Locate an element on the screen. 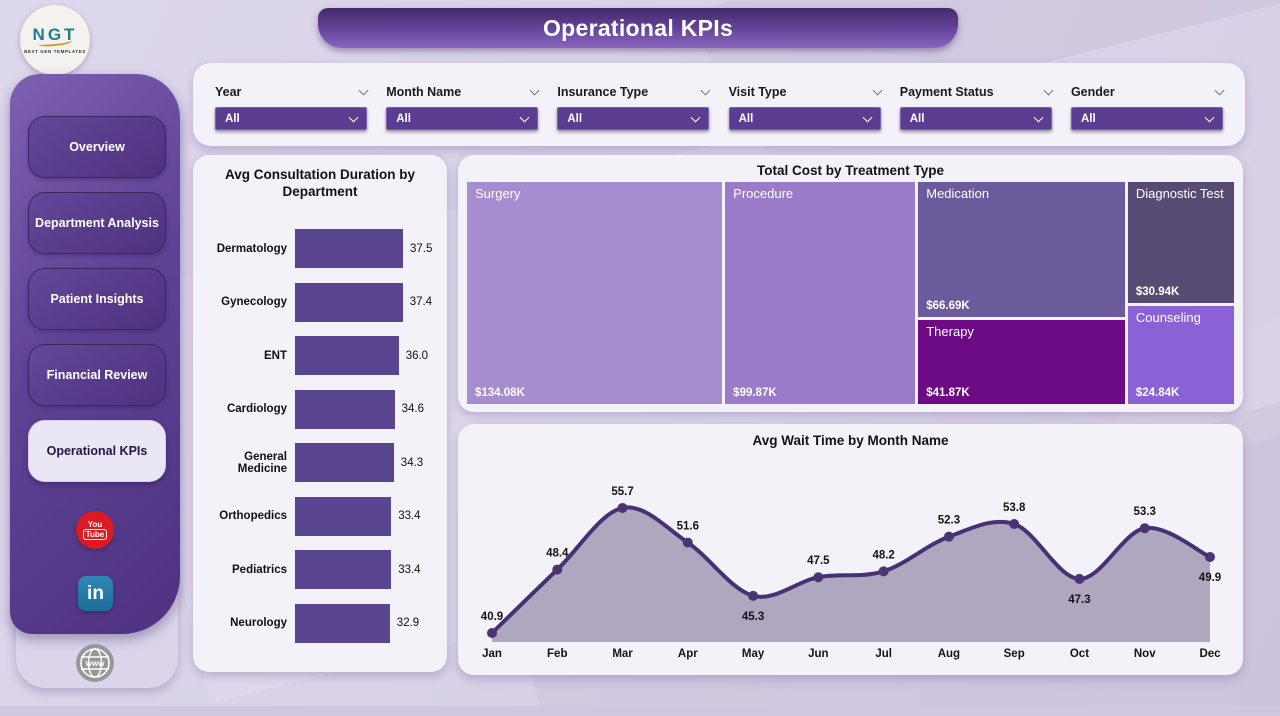 This screenshot has width=1280, height=716. gender-dropdown: All is located at coordinates (1146, 118).